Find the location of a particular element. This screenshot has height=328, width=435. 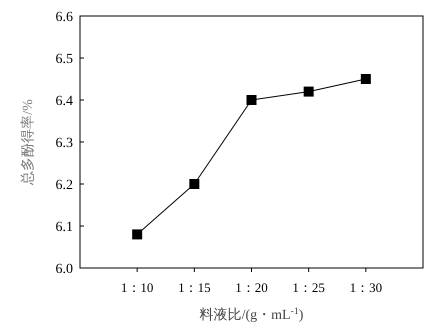

x-tick-label: 1：30 is located at coordinates (366, 287).